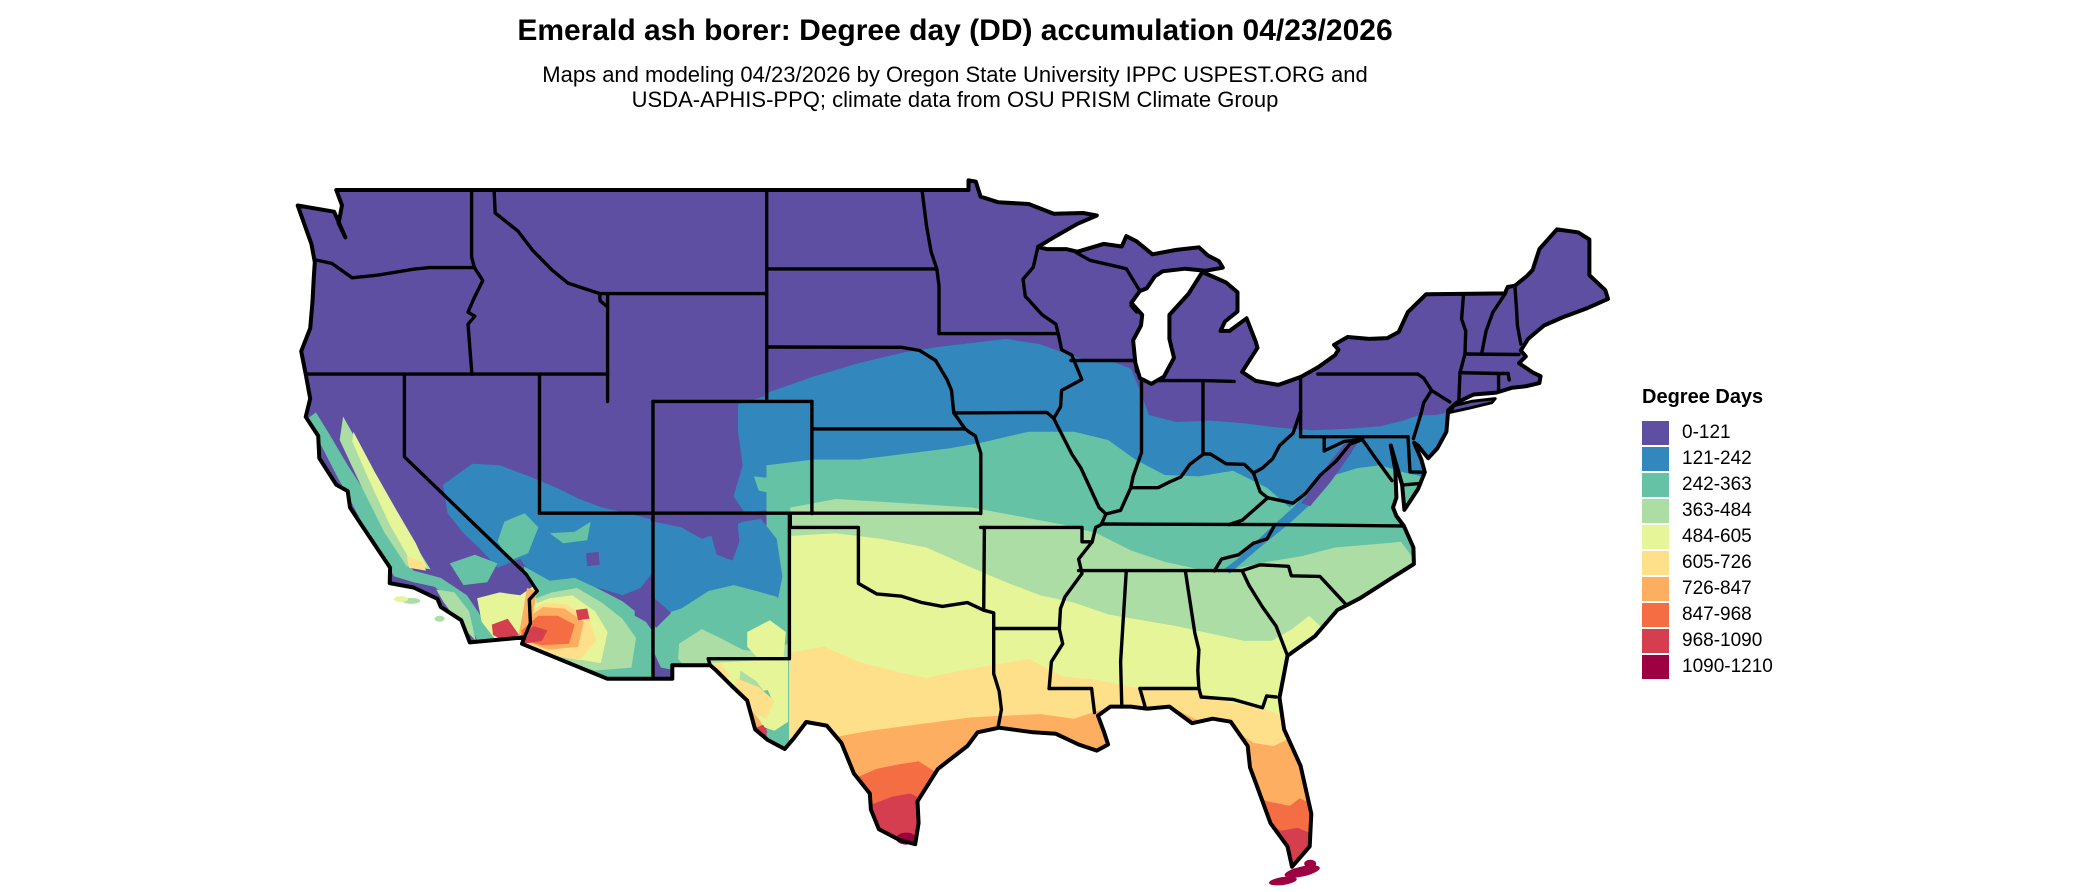 The image size is (2100, 892). Describe the element at coordinates (582, 614) in the screenshot. I see `region-red-phoenix` at that location.